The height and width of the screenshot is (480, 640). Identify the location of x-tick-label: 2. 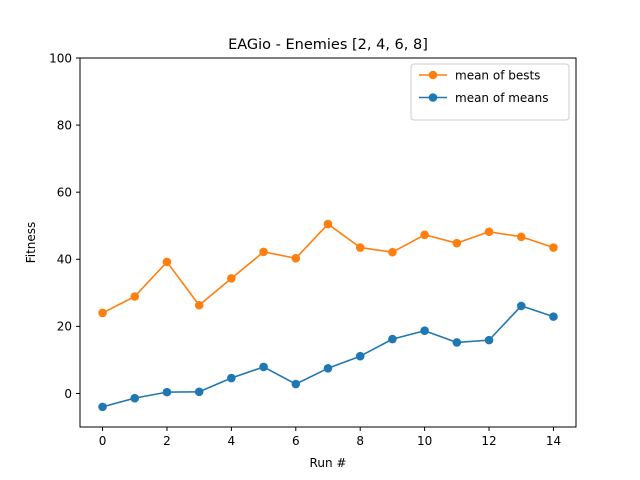
(167, 441).